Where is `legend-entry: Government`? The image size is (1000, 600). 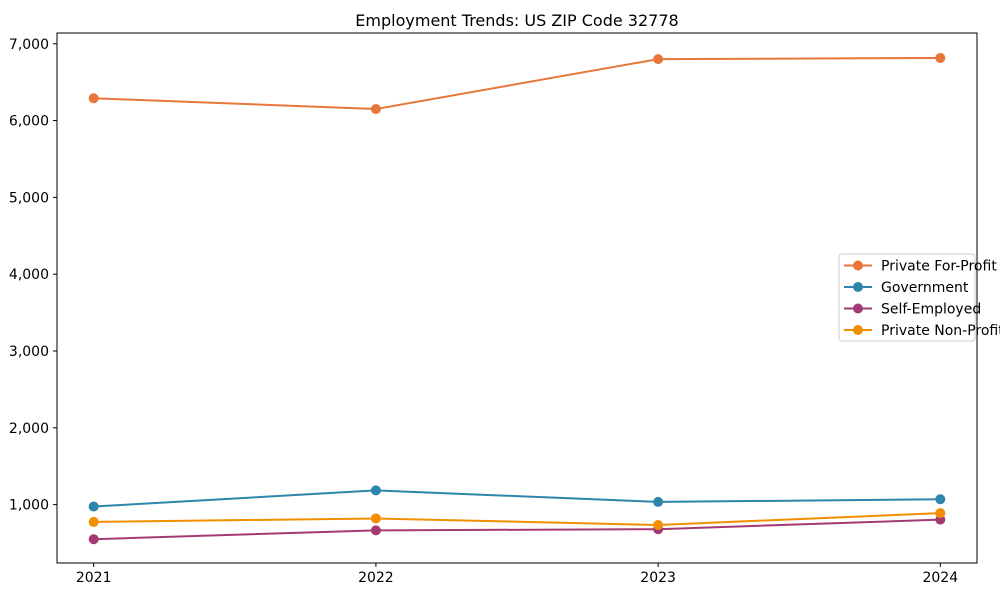 legend-entry: Government is located at coordinates (906, 288).